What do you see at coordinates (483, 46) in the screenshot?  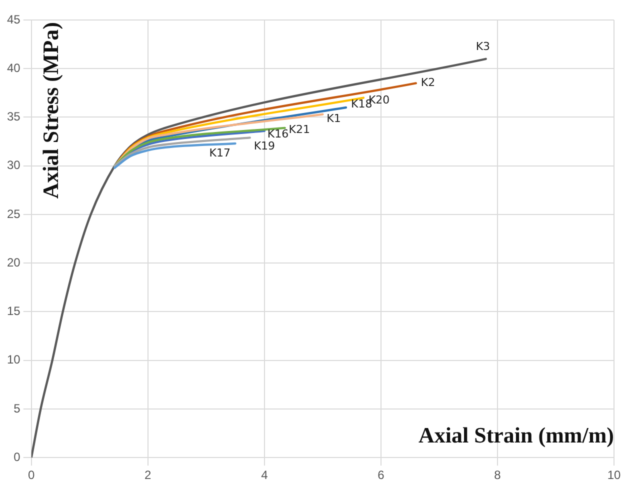 I see `series-label: K3` at bounding box center [483, 46].